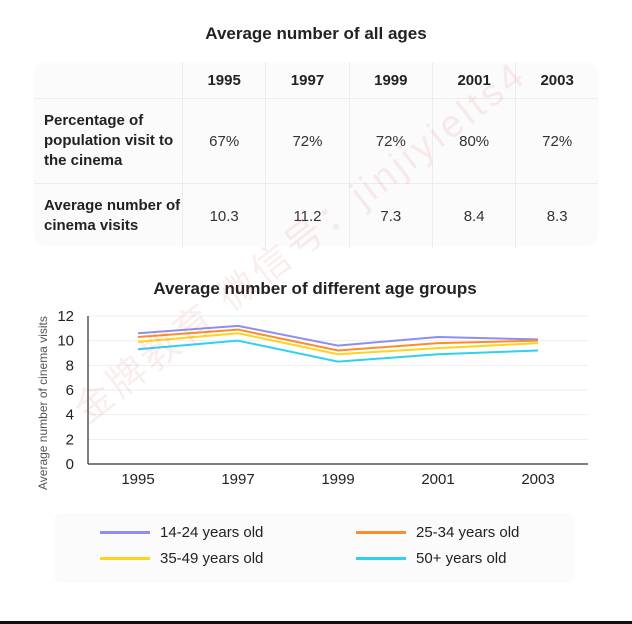 Image resolution: width=632 pixels, height=624 pixels. Describe the element at coordinates (65, 341) in the screenshot. I see `y-tick-label: 10` at that location.